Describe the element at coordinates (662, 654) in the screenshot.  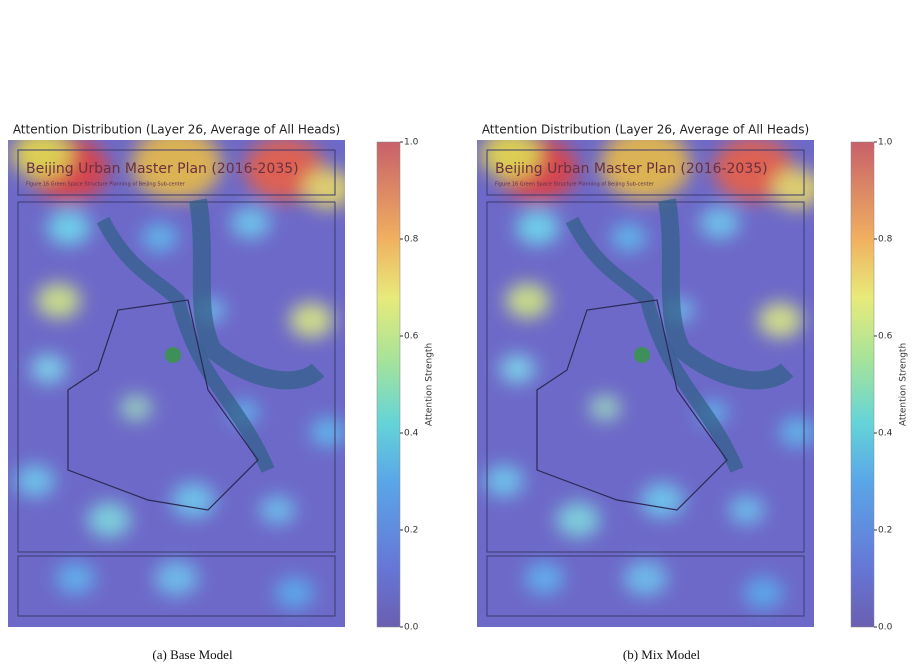
I see `caption: (b) Mix Model` at that location.